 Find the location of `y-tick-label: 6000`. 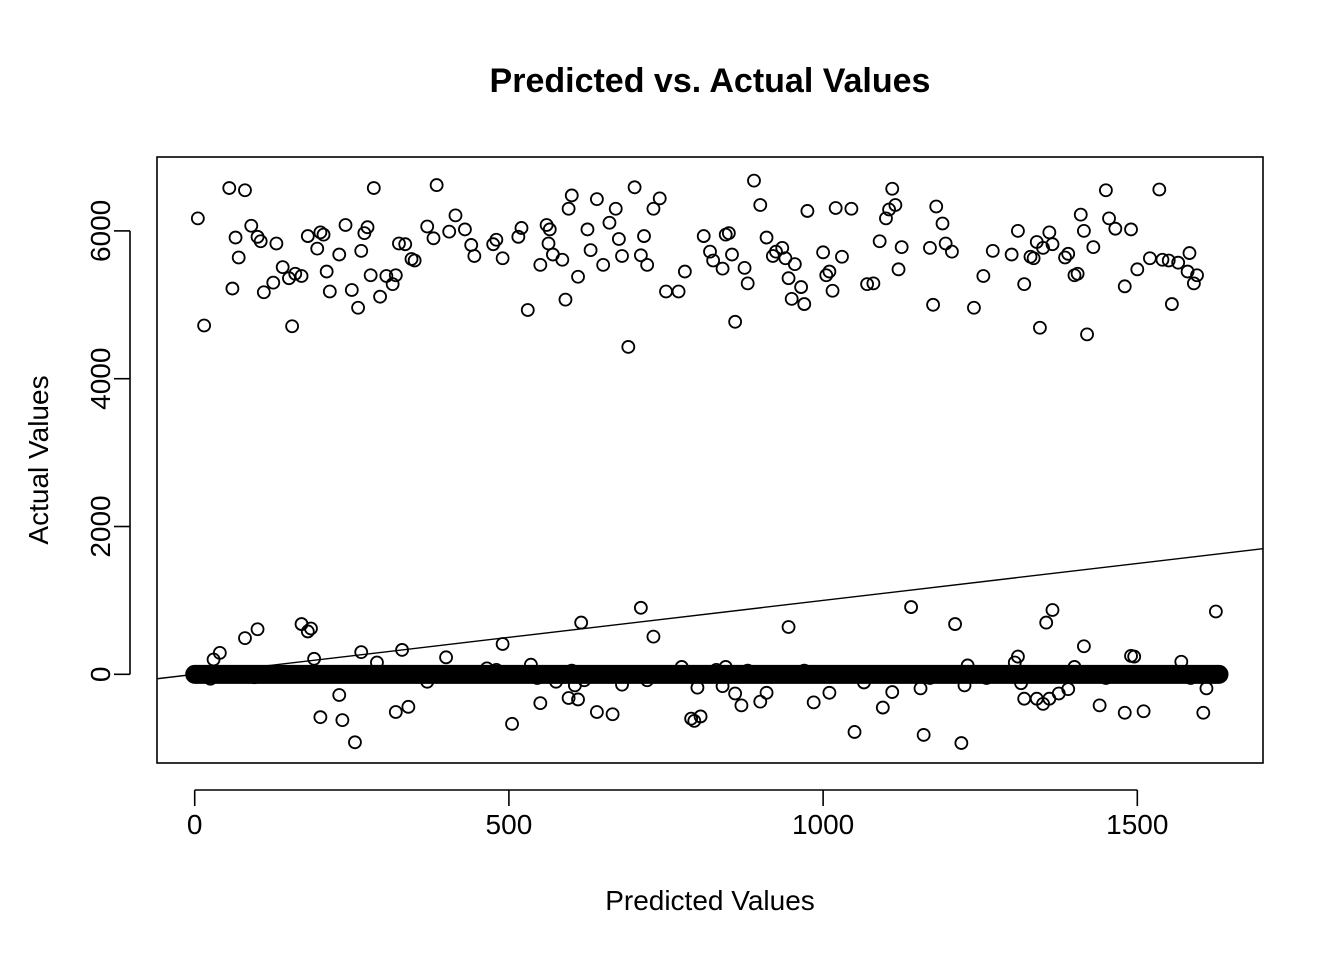

y-tick-label: 6000 is located at coordinates (100, 231).